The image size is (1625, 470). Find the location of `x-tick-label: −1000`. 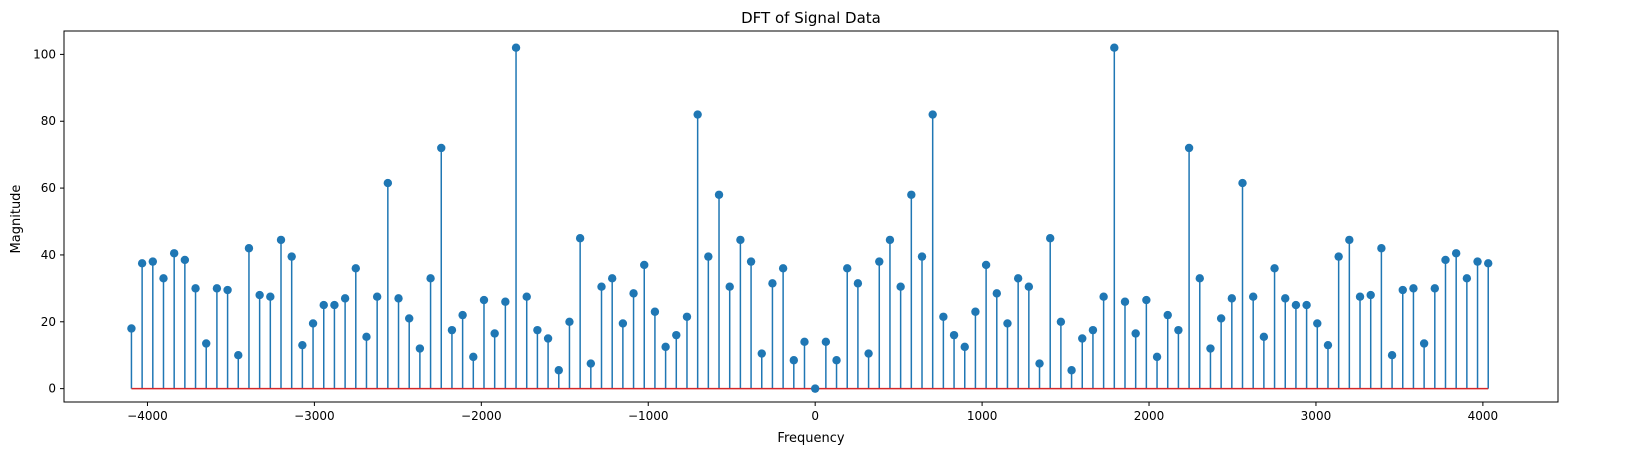

x-tick-label: −1000 is located at coordinates (648, 416).